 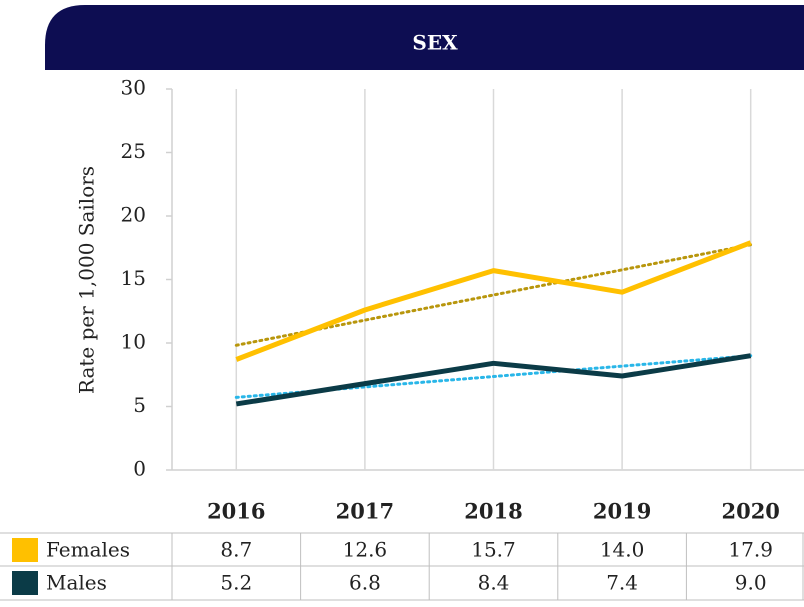 I want to click on table-cell: 14.0, so click(x=622, y=550).